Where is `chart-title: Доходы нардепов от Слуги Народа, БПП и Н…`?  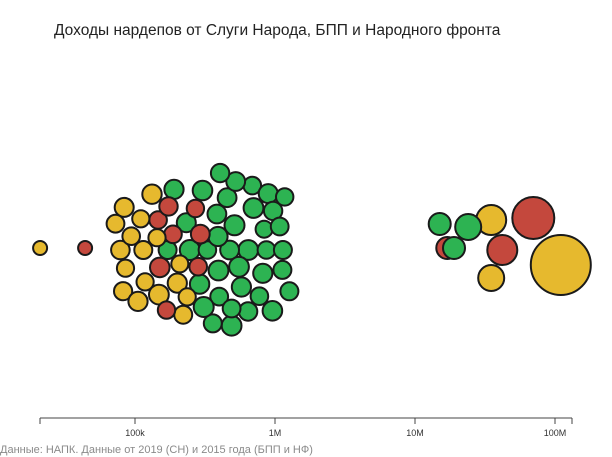 chart-title: Доходы нардепов от Слуги Народа, БПП и Н… is located at coordinates (277, 30).